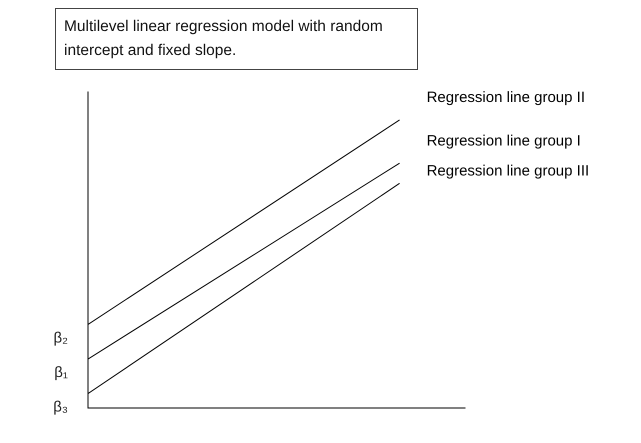 The image size is (641, 443). I want to click on text: Regression line group II, so click(506, 97).